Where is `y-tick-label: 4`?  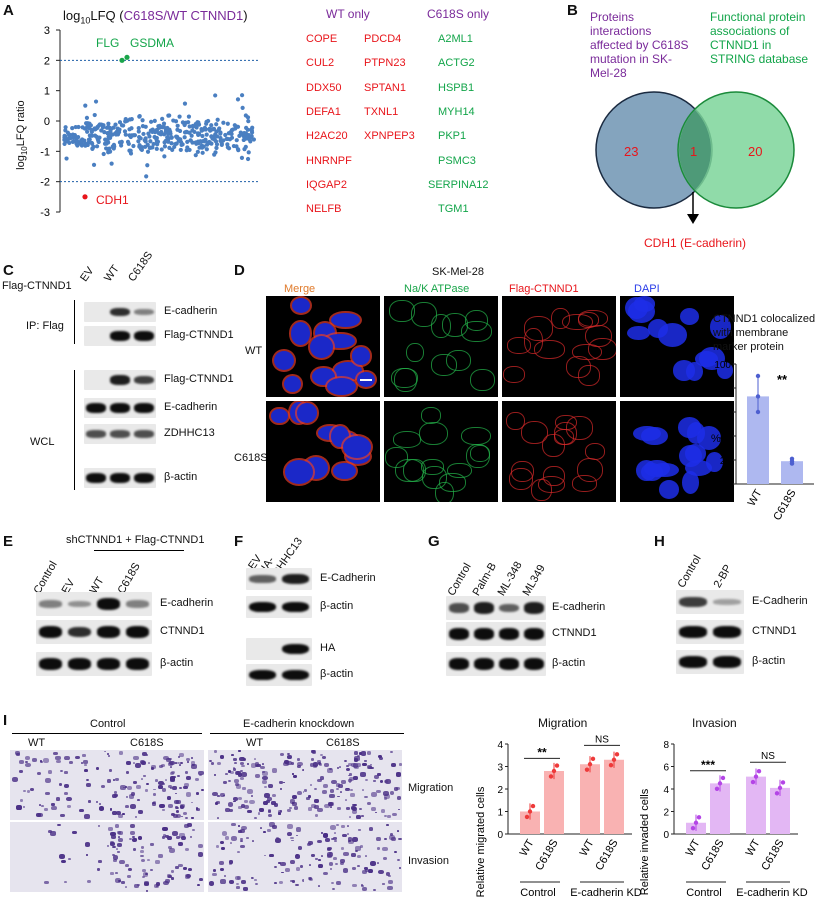 y-tick-label: 4 is located at coordinates (666, 790).